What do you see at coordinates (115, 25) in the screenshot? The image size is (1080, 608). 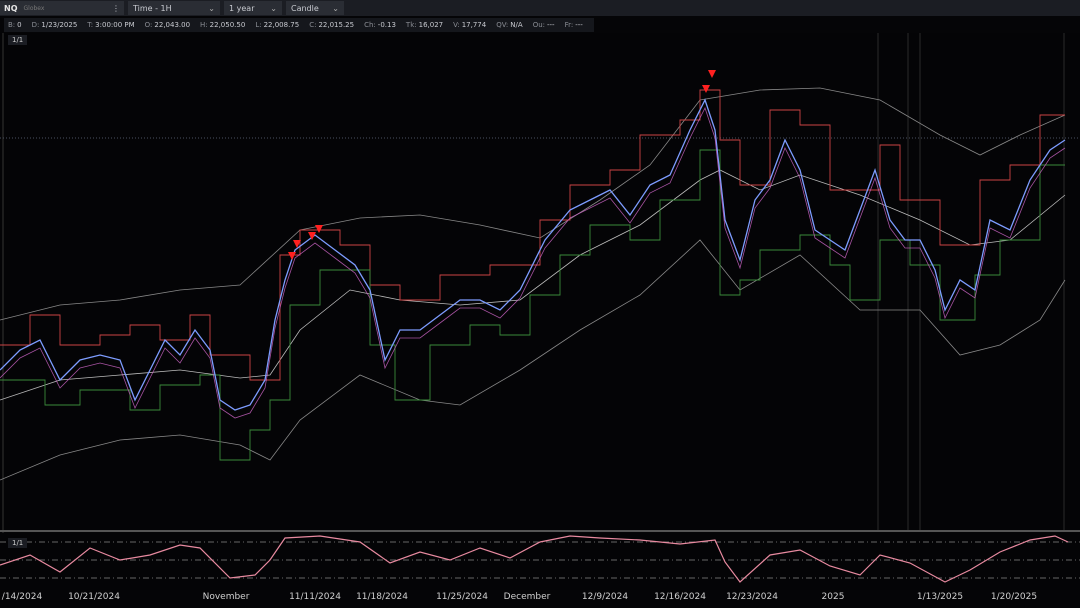 I see `info-value: 3:00:00 PM` at bounding box center [115, 25].